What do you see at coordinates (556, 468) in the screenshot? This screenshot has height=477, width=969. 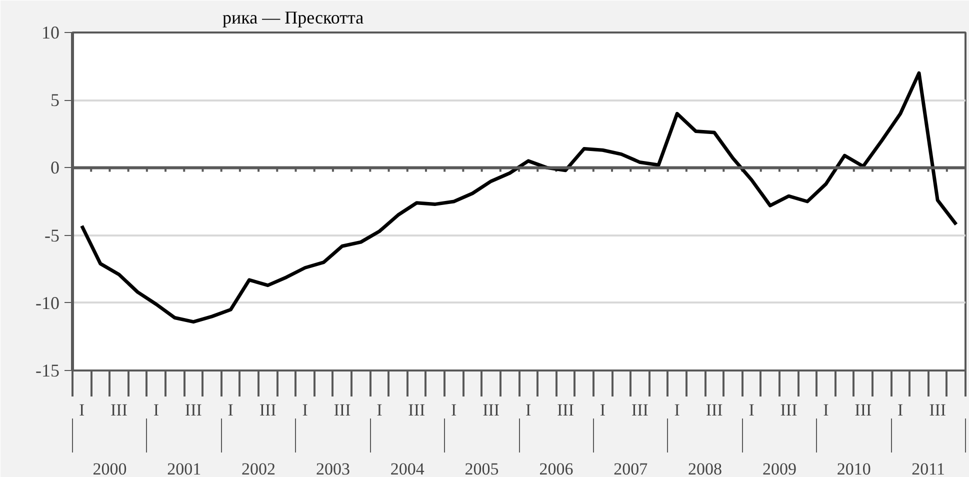 I see `text: 2006` at bounding box center [556, 468].